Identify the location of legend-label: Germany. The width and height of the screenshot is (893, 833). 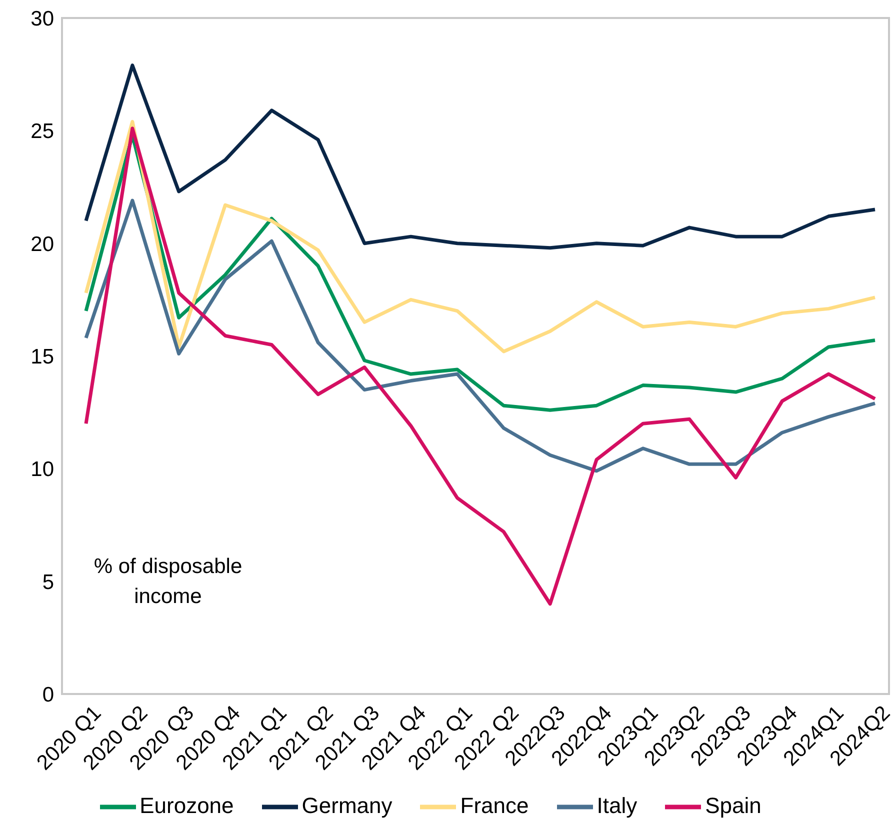
(347, 805).